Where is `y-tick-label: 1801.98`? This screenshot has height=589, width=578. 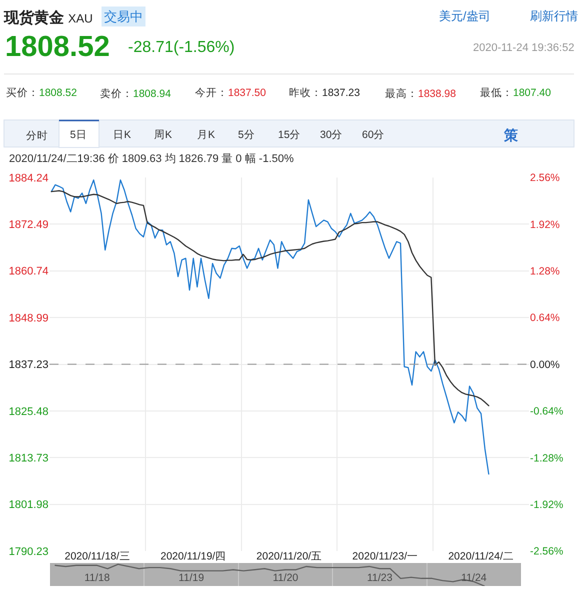
y-tick-label: 1801.98 is located at coordinates (28, 505).